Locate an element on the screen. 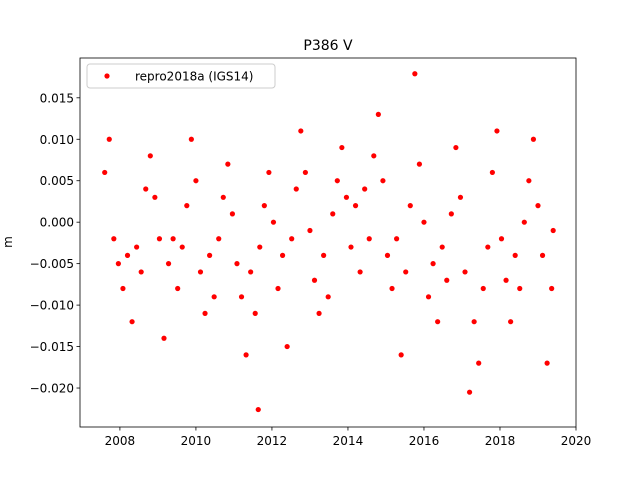 The height and width of the screenshot is (484, 640). legend-label: repro2018a (IGS14) is located at coordinates (194, 77).